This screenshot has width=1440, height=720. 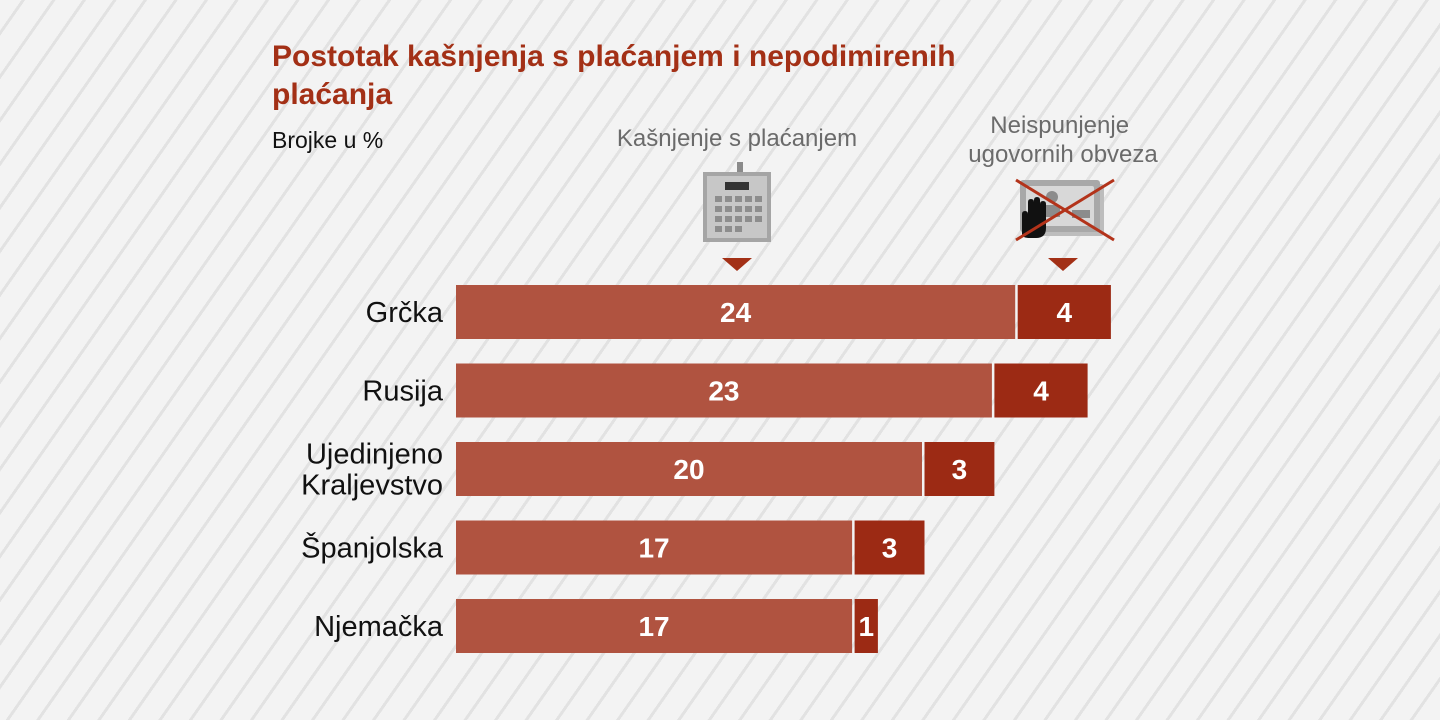 I want to click on bar-value-label: 23, so click(x=723, y=391).